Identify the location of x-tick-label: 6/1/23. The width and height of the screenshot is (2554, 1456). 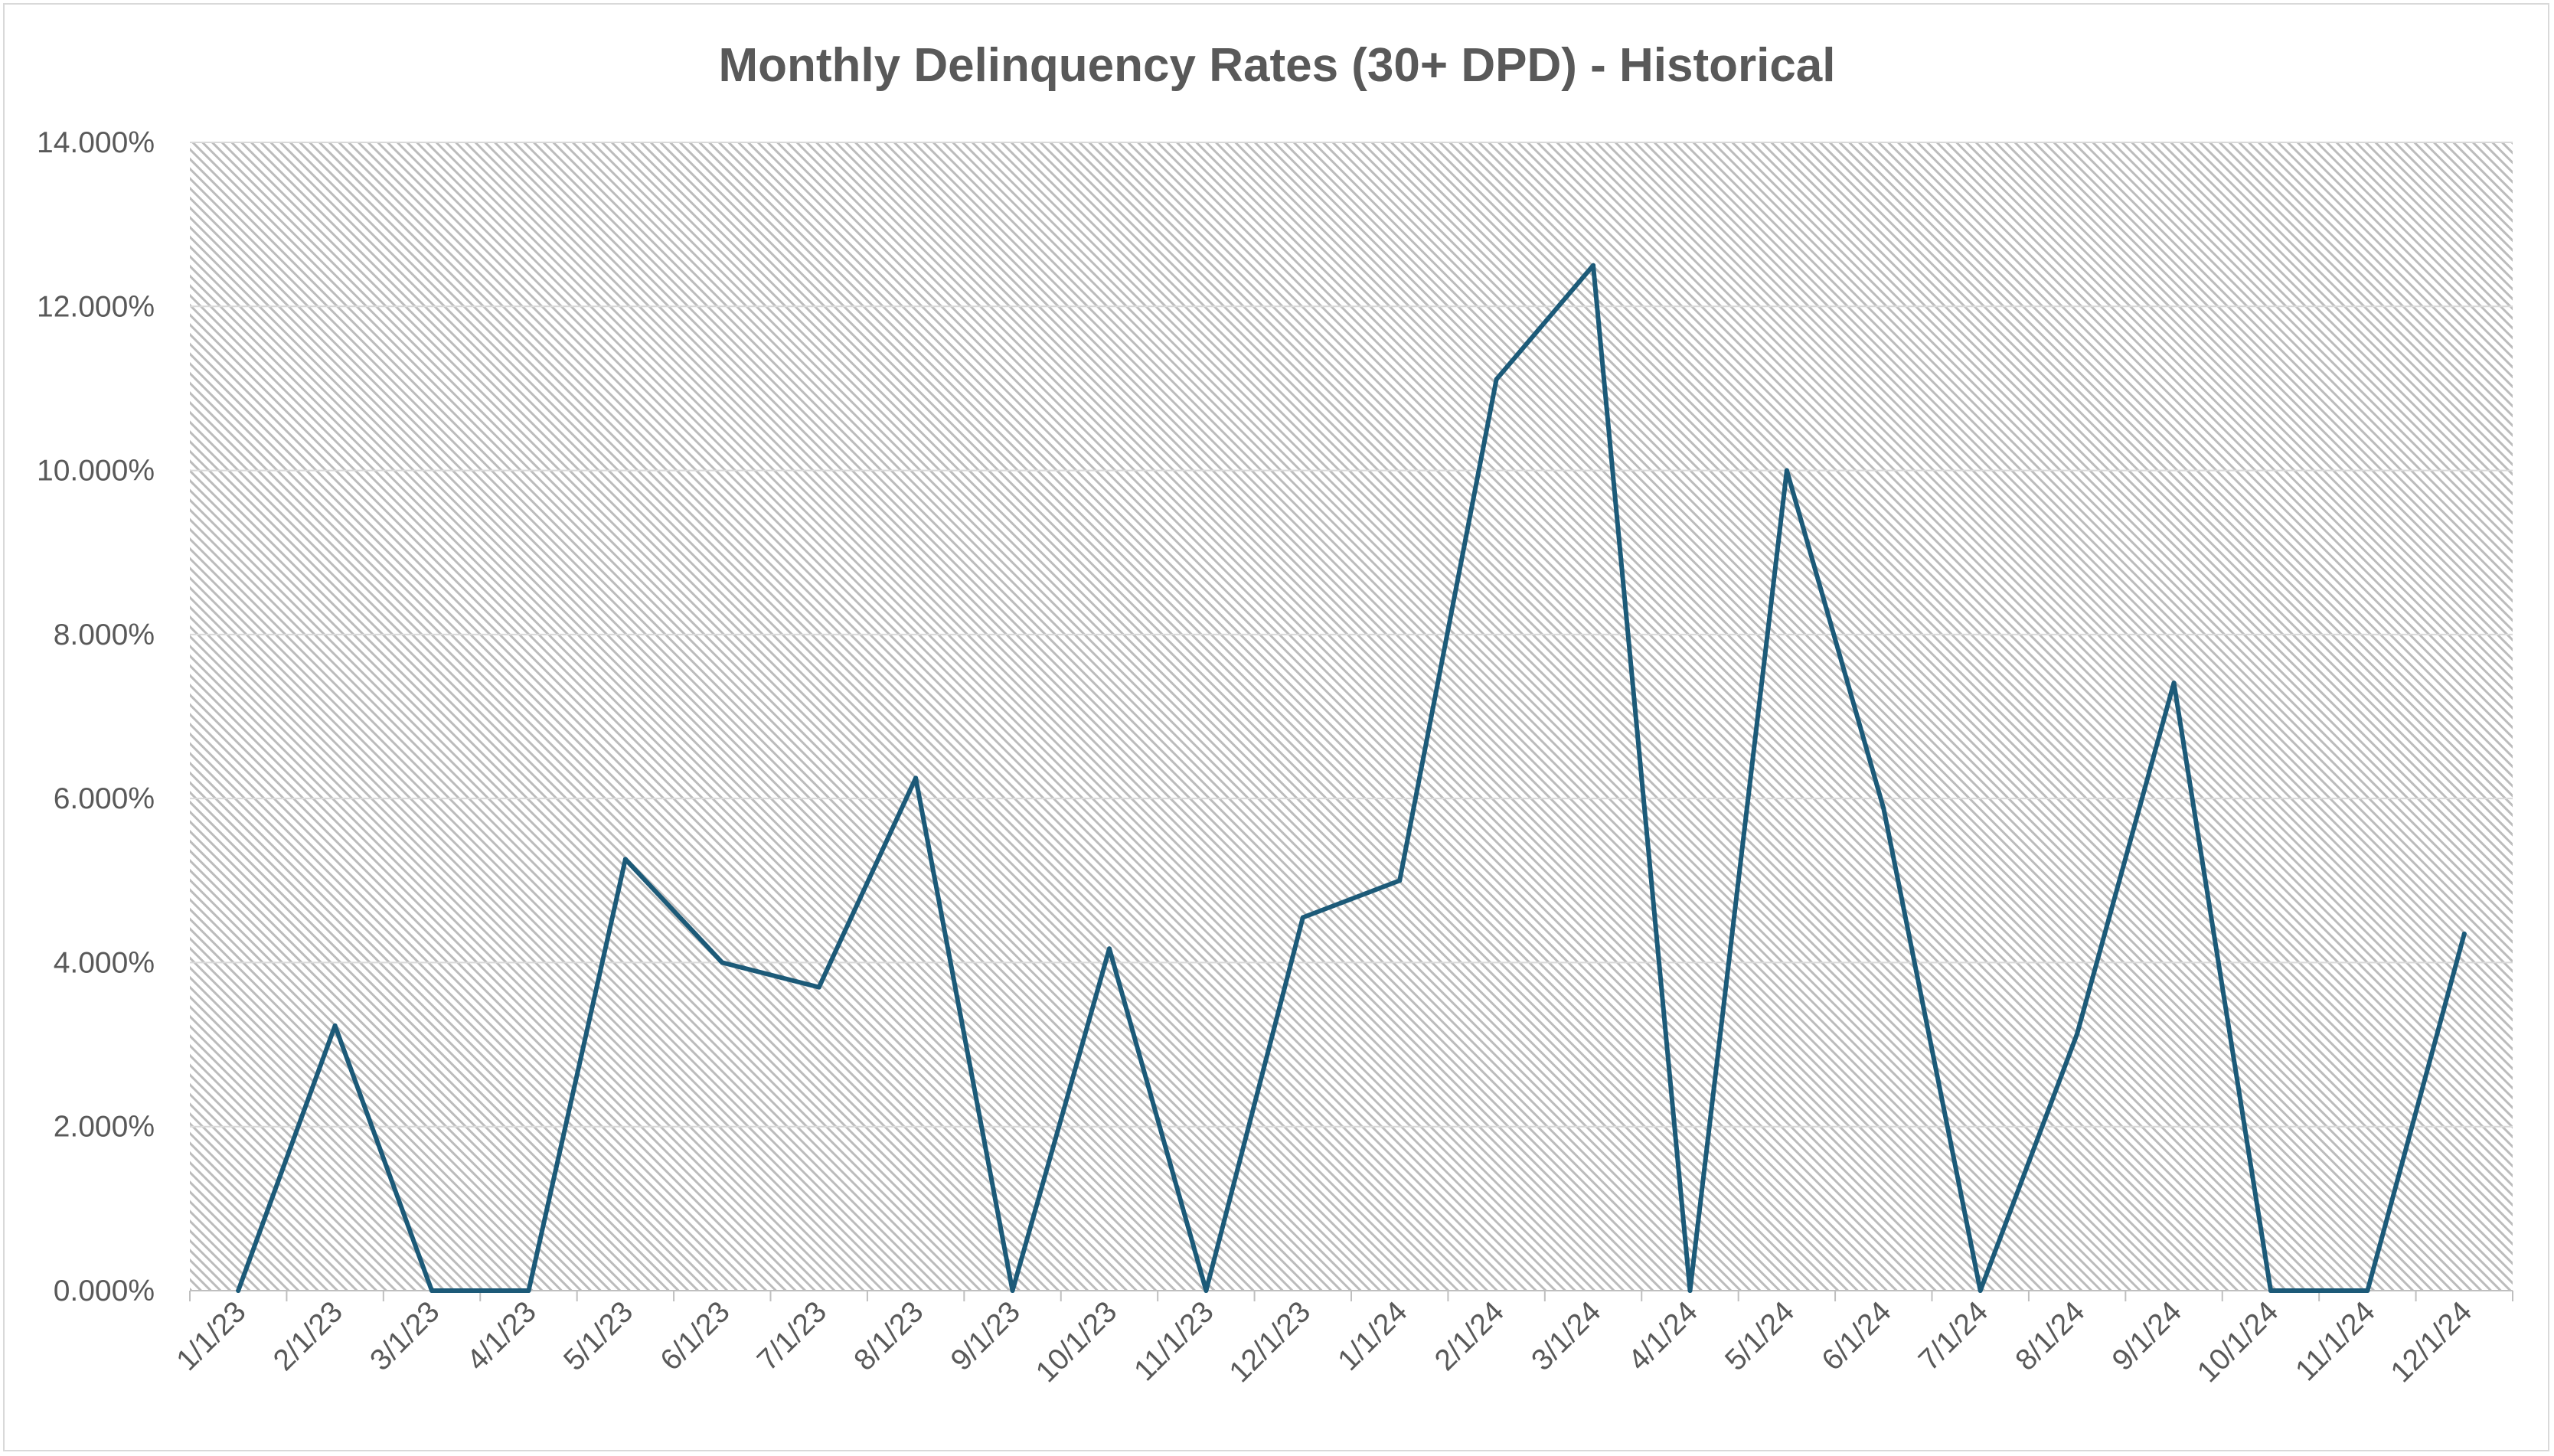
(695, 1336).